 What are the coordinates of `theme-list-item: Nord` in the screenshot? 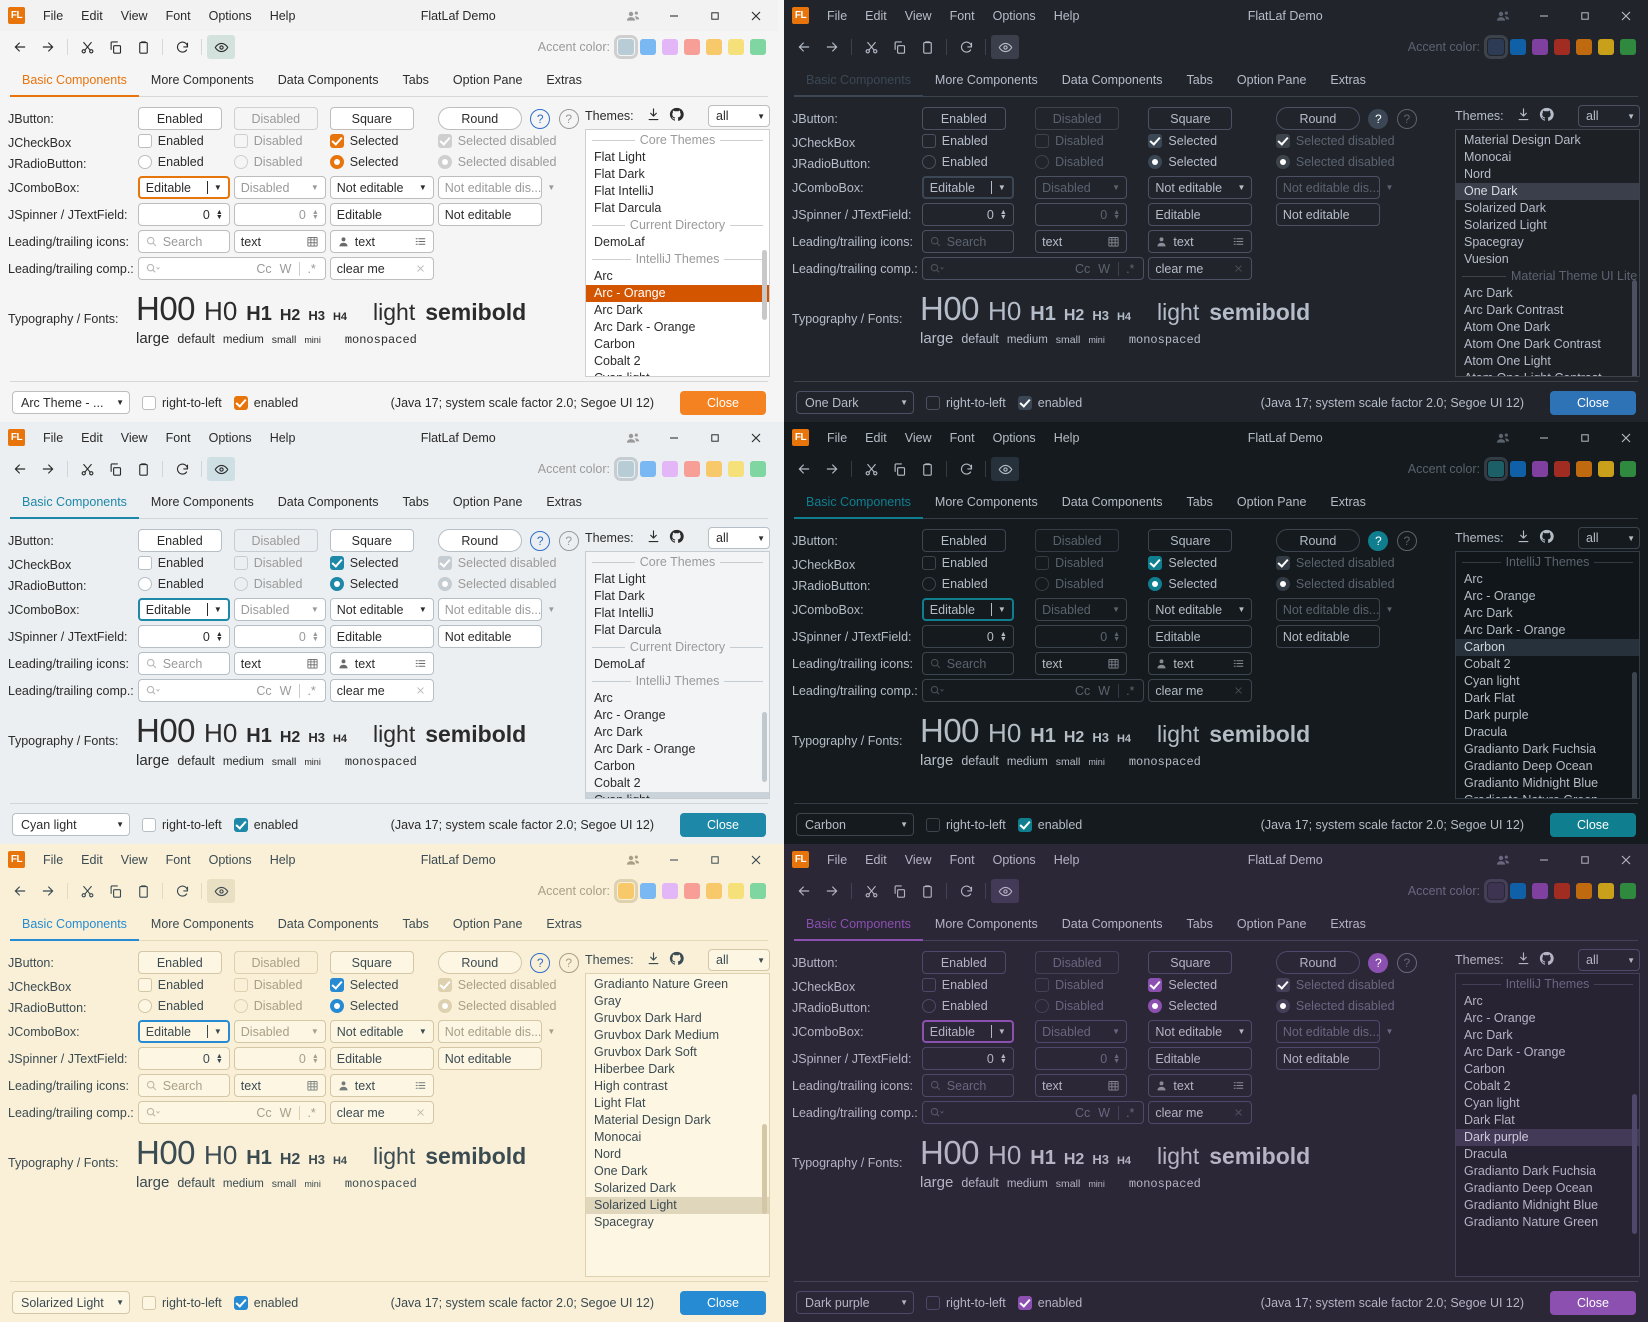 It's located at (1478, 174).